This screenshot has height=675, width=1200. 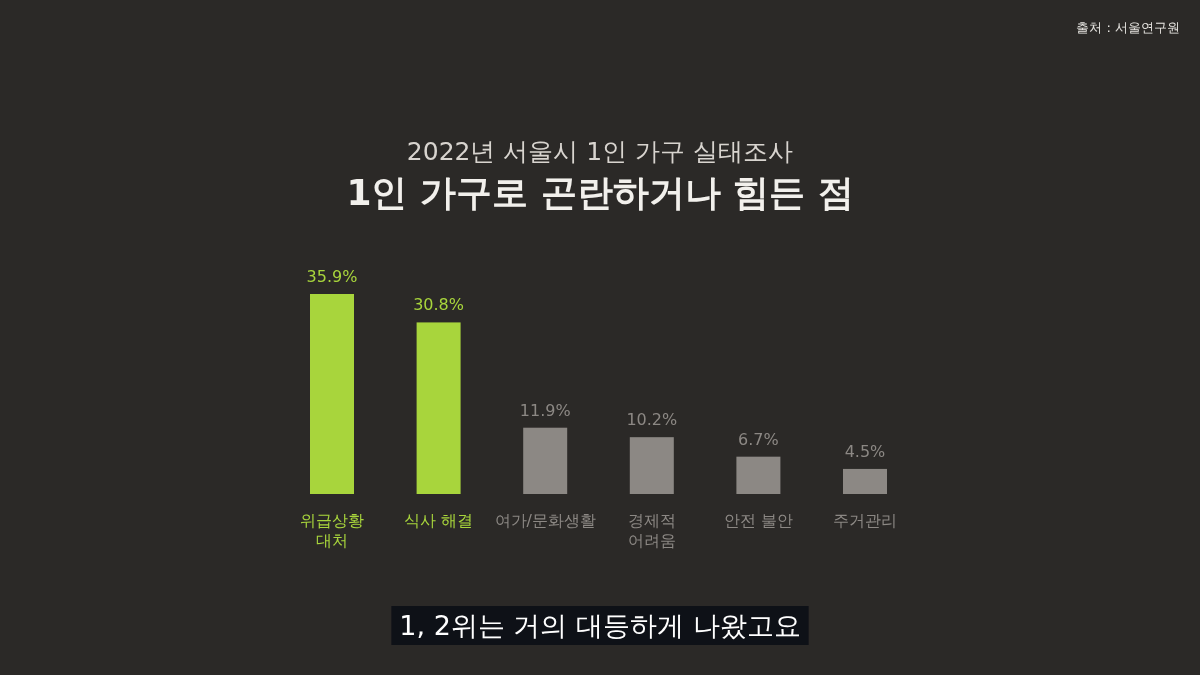 What do you see at coordinates (545, 410) in the screenshot?
I see `data-label: 11.9%` at bounding box center [545, 410].